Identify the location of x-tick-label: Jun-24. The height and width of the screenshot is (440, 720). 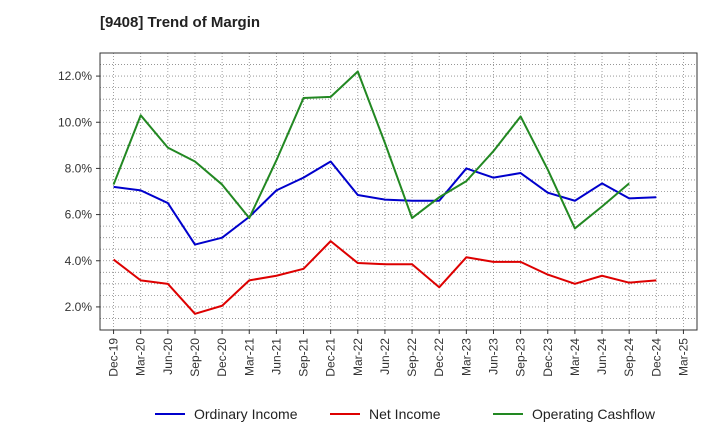
(602, 356).